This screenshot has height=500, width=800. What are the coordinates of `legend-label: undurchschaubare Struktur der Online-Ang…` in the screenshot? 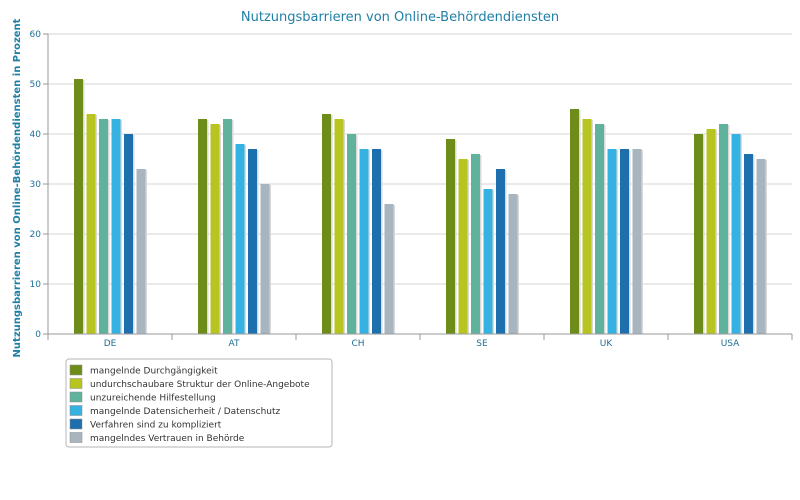 It's located at (200, 385).